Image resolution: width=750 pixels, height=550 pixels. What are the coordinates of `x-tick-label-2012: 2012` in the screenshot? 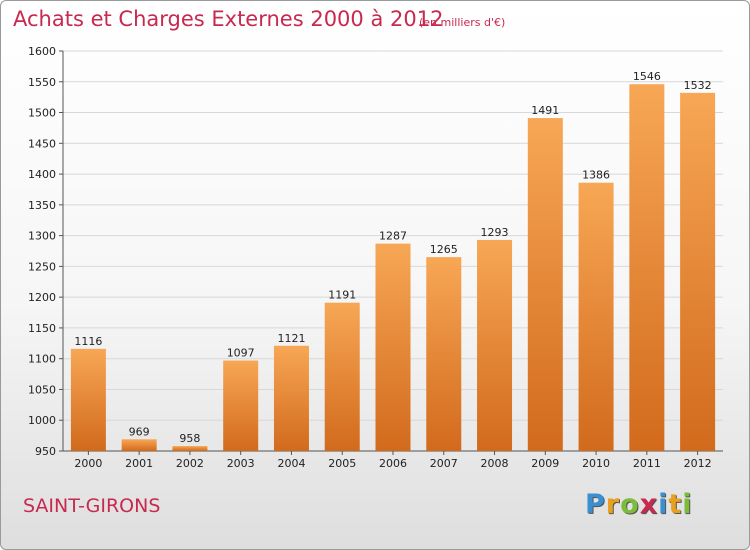 It's located at (698, 463).